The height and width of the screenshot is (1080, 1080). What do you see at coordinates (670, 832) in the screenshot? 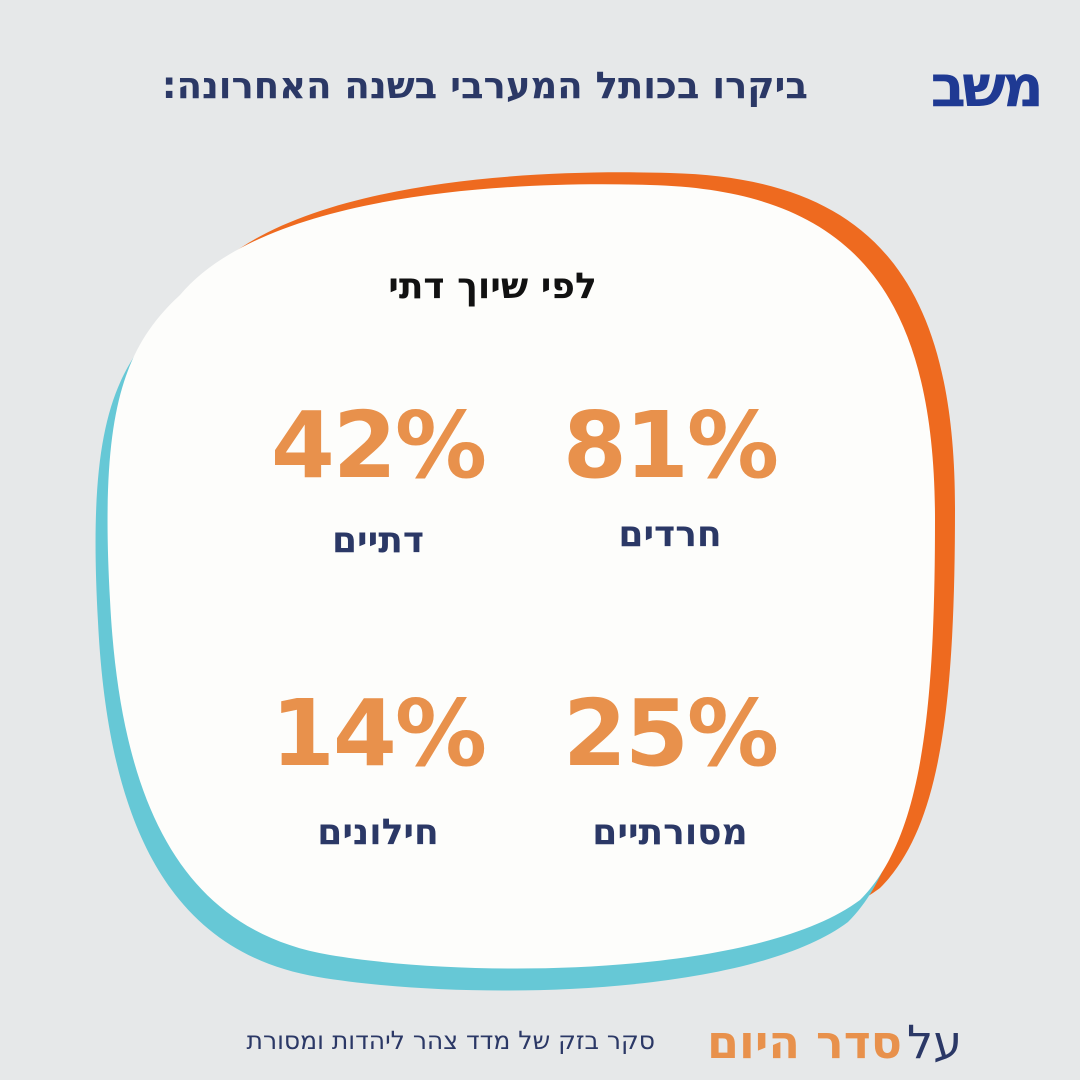
I see `stat-label: מסורתיים` at bounding box center [670, 832].